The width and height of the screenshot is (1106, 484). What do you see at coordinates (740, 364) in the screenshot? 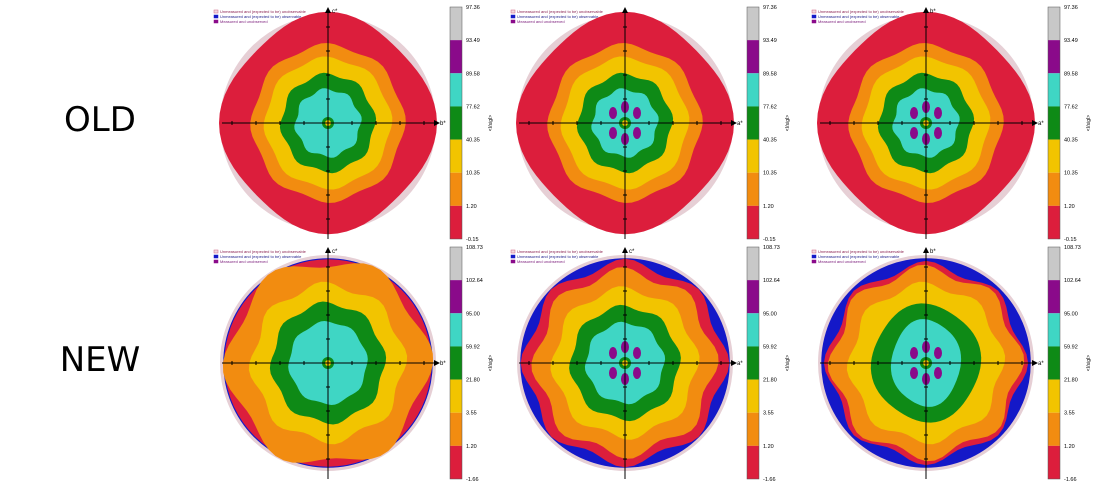
I see `horizontal-axis-label: a*` at bounding box center [740, 364].